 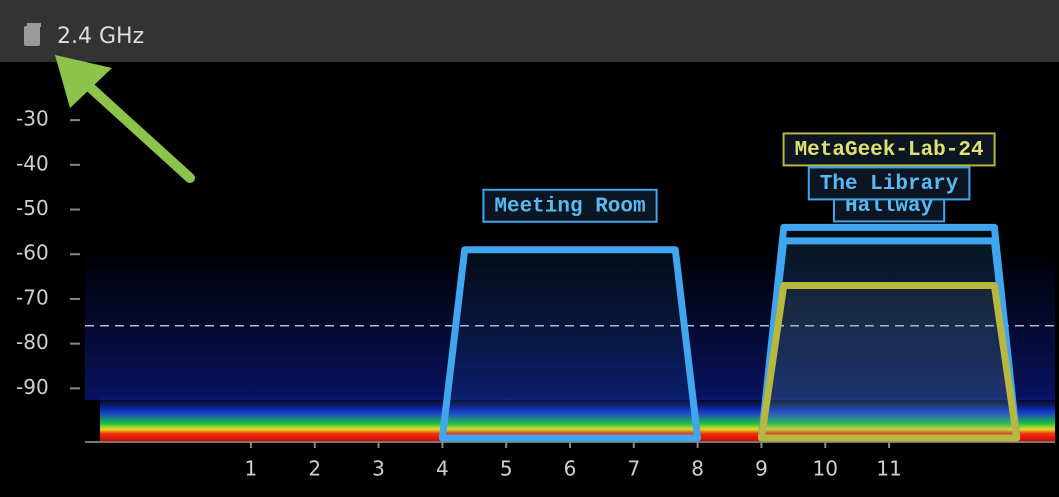 What do you see at coordinates (32, 34) in the screenshot?
I see `band-icon` at bounding box center [32, 34].